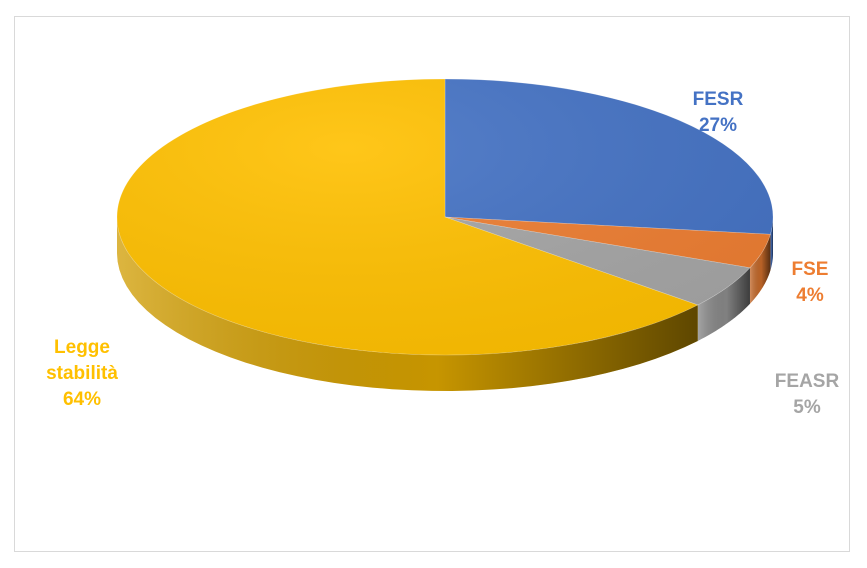 This screenshot has height=568, width=867. I want to click on slice-label-fse-name: FSE, so click(810, 269).